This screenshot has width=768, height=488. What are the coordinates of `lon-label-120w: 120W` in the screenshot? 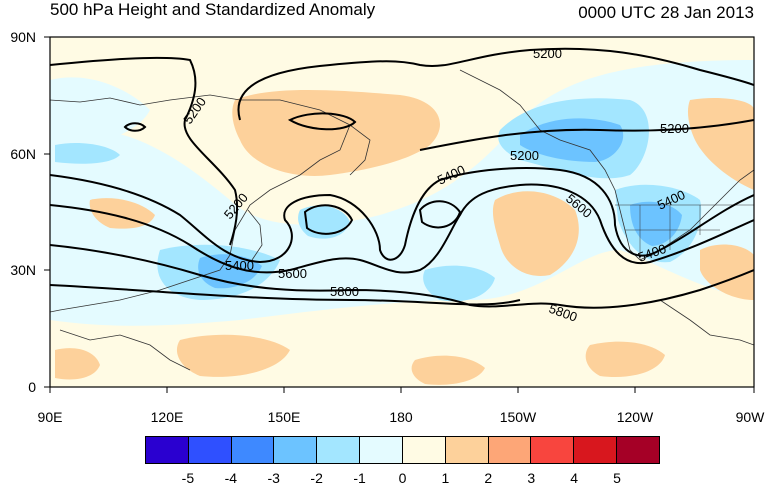 It's located at (635, 417).